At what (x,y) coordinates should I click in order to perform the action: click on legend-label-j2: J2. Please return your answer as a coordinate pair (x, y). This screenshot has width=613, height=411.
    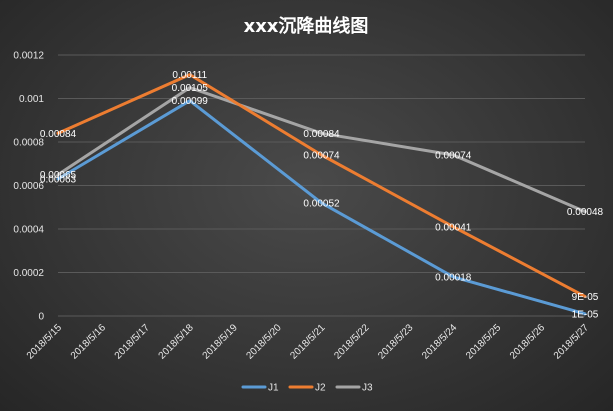
    Looking at the image, I should click on (320, 388).